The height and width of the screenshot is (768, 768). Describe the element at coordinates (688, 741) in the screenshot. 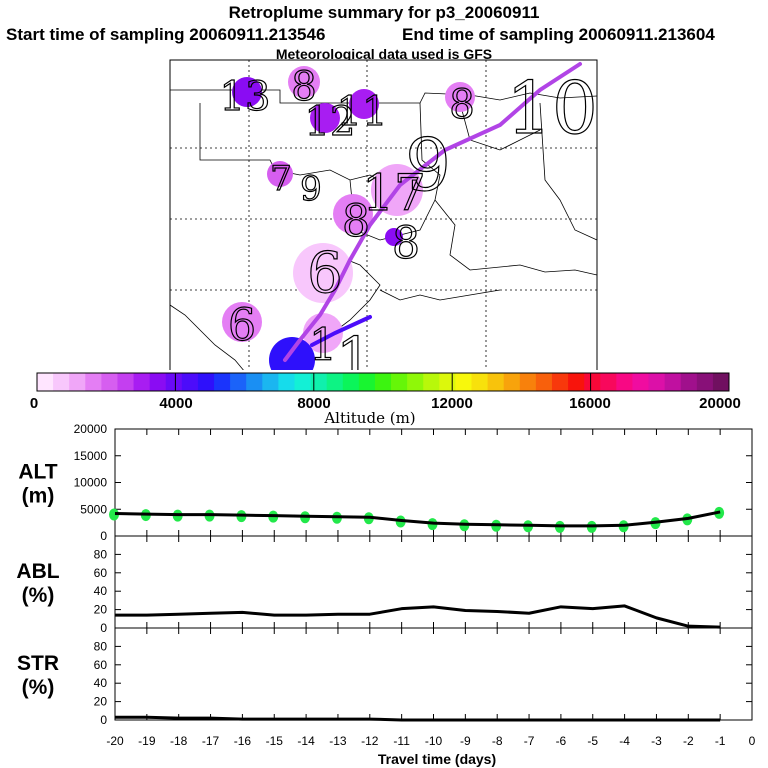

I see `x-tick-label: -2` at that location.